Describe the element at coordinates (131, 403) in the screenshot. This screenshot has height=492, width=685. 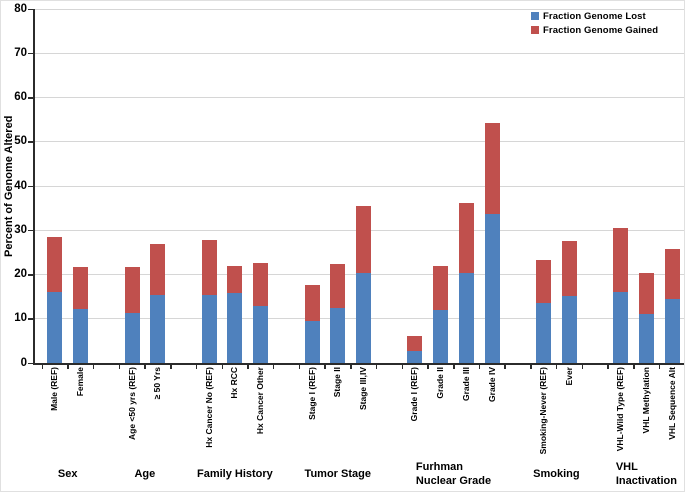
I see `category-label: Age <50 yrs (REF)` at that location.